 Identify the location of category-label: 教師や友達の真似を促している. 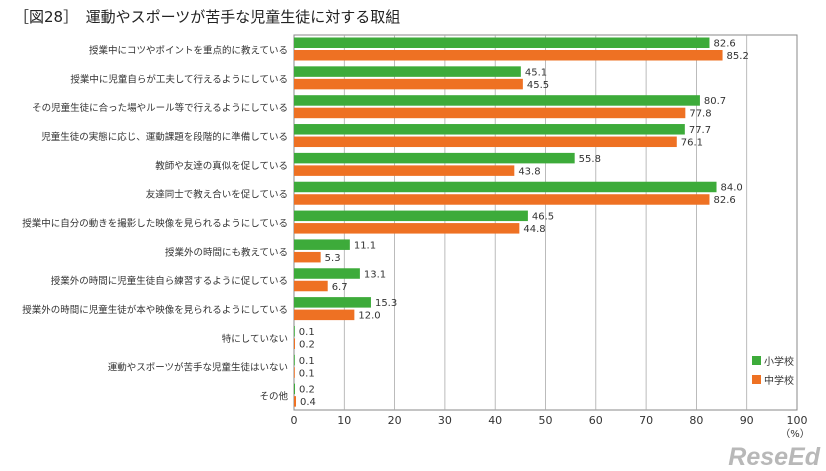
(221, 166).